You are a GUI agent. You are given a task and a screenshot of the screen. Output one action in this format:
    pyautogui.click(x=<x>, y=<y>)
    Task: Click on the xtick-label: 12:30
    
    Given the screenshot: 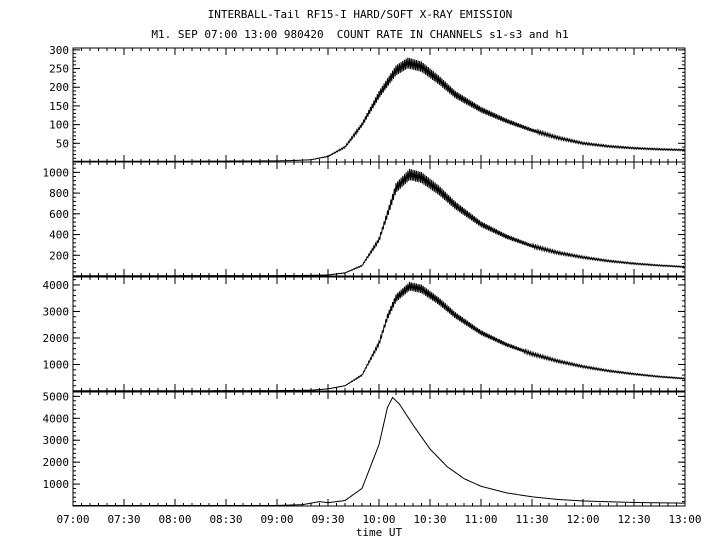 What is the action you would take?
    pyautogui.click(x=633, y=519)
    